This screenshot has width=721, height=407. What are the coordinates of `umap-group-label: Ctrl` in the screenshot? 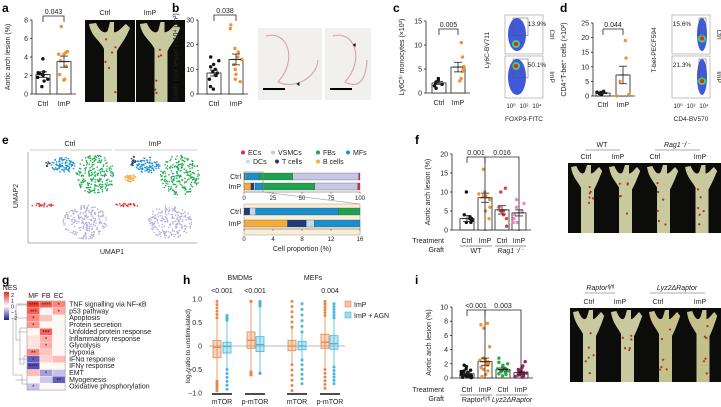 It's located at (70, 144).